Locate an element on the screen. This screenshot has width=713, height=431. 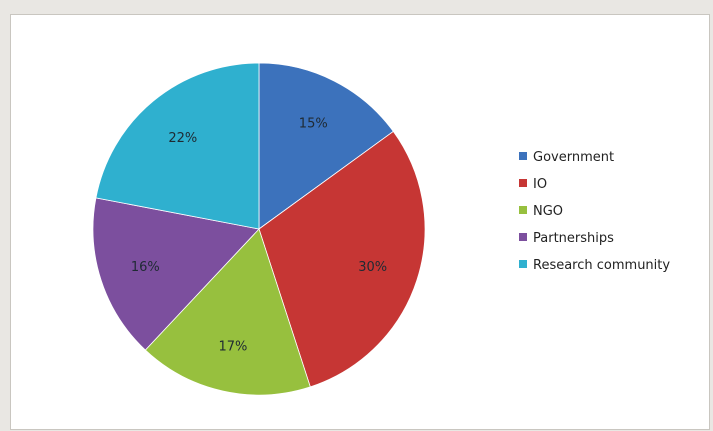
legend-swatch-partnerships is located at coordinates (523, 237).